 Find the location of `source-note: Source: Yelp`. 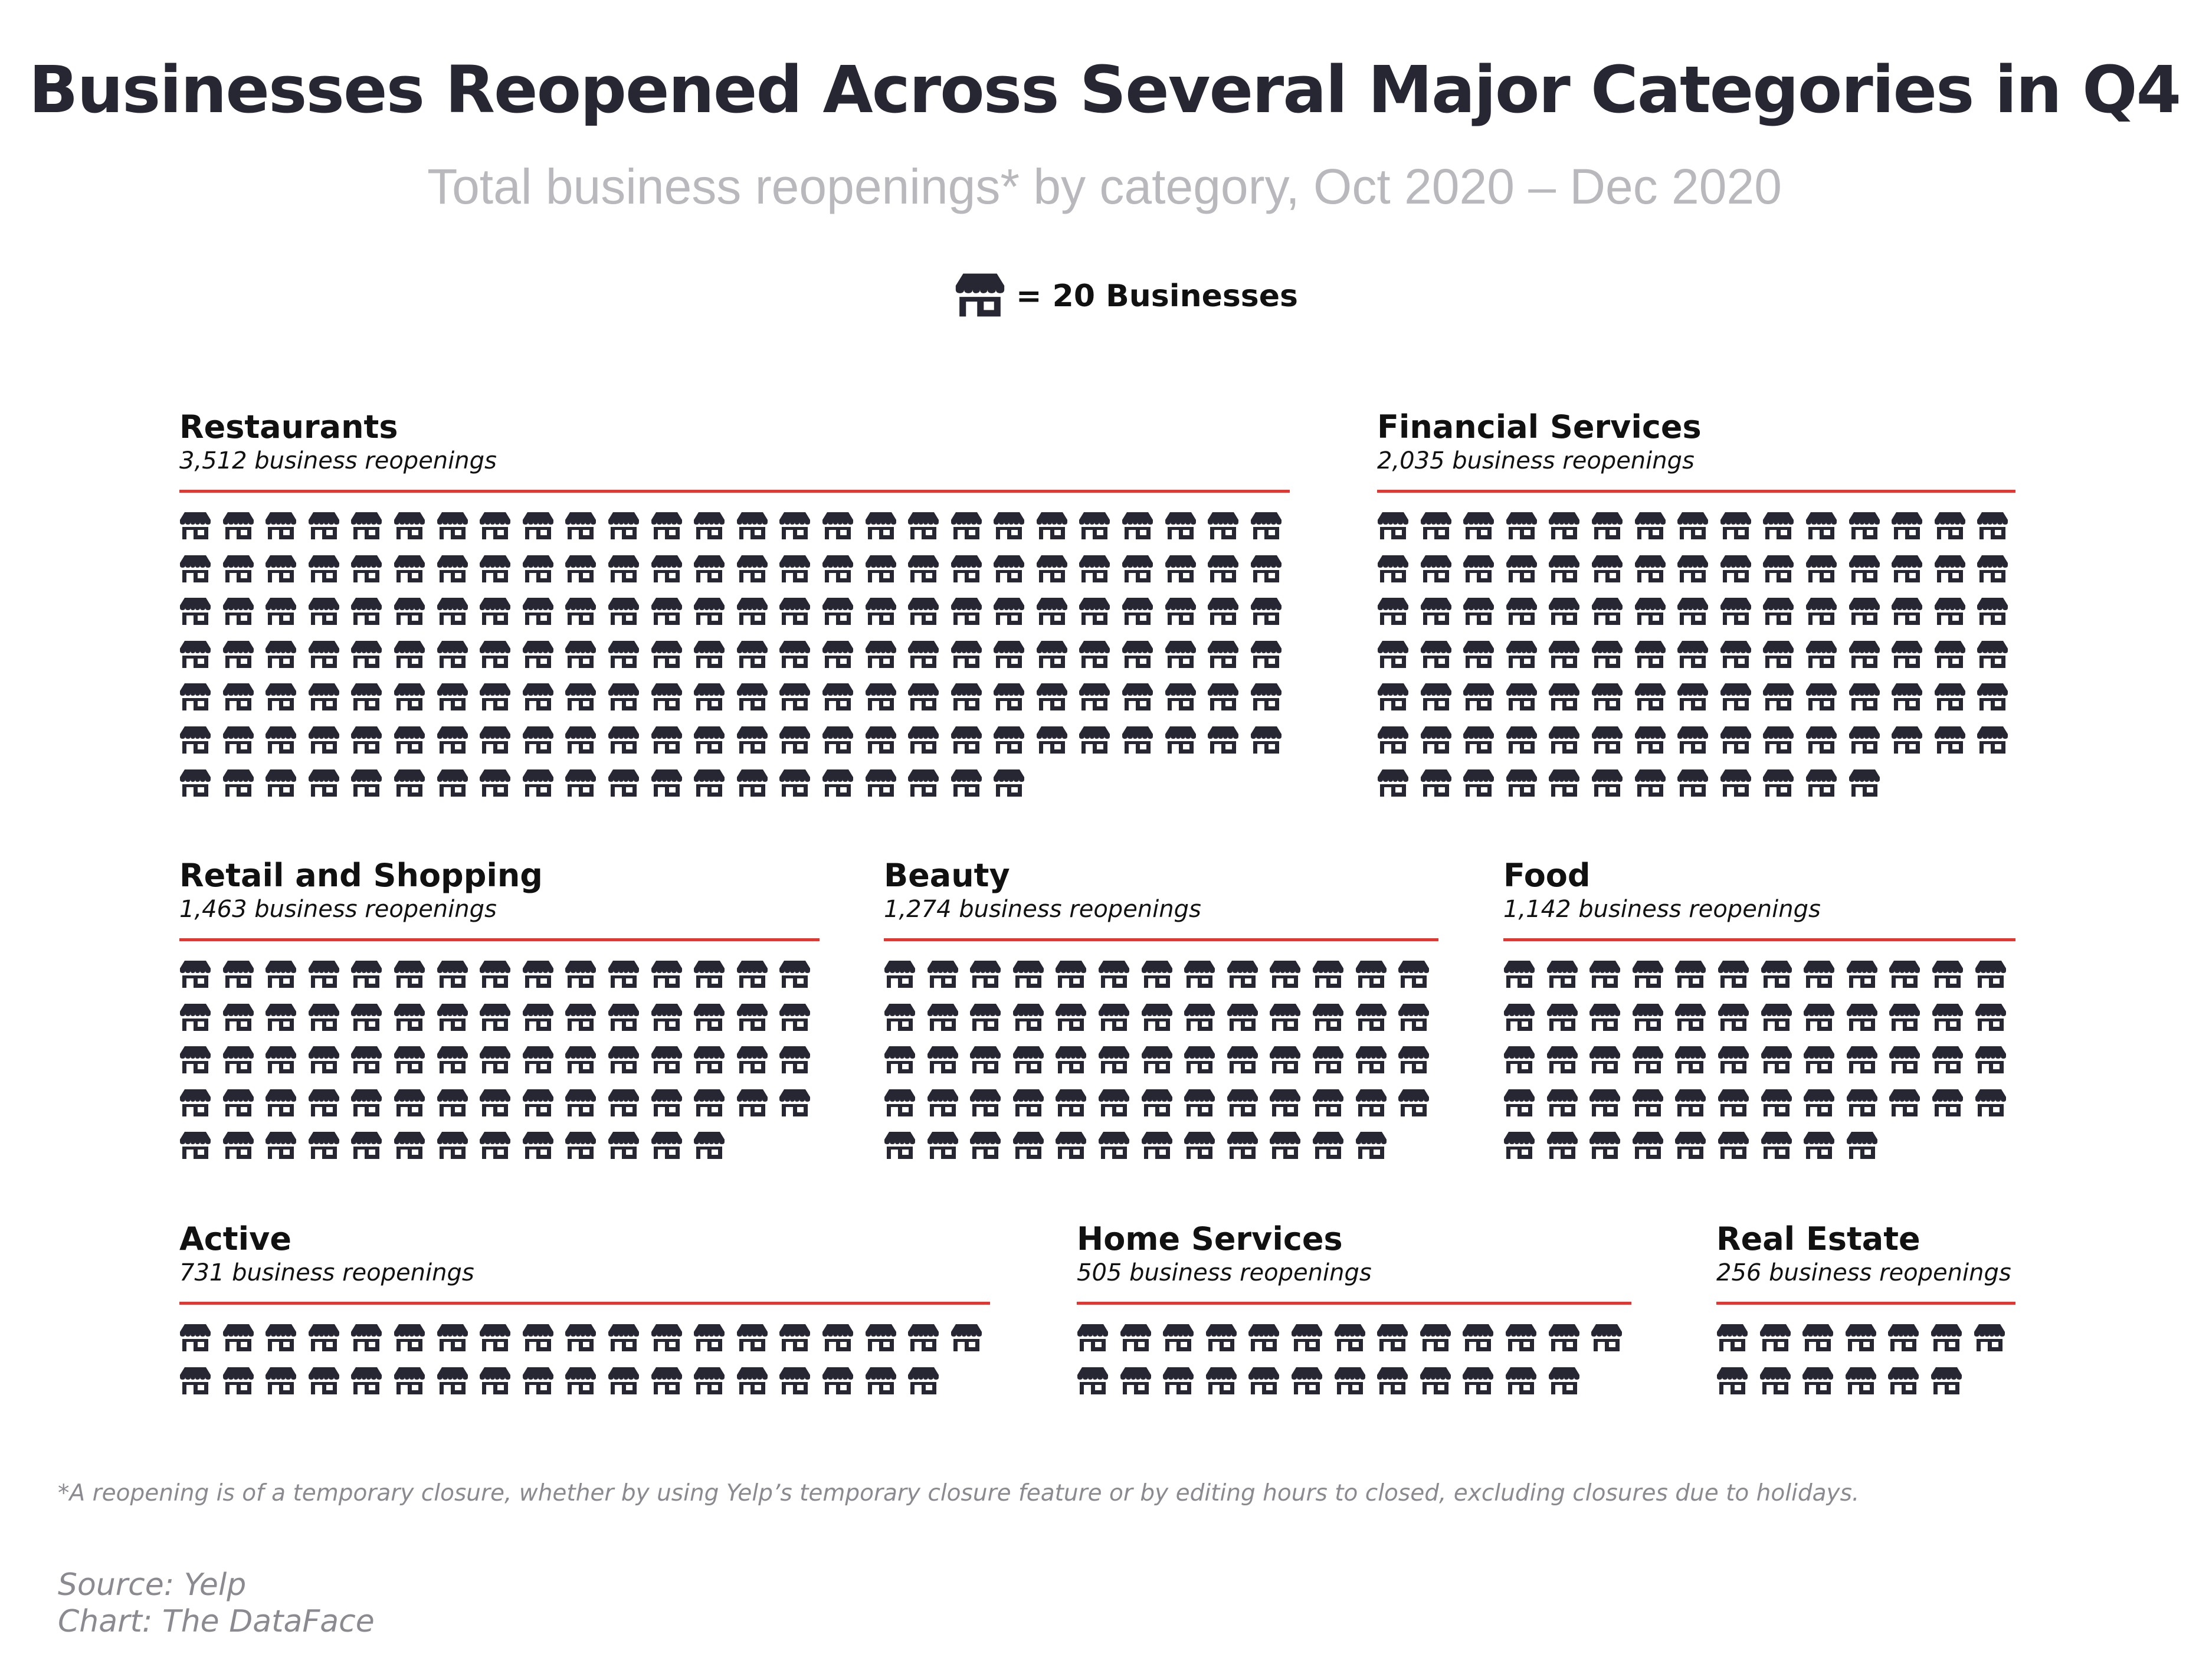

source-note: Source: Yelp is located at coordinates (153, 1585).